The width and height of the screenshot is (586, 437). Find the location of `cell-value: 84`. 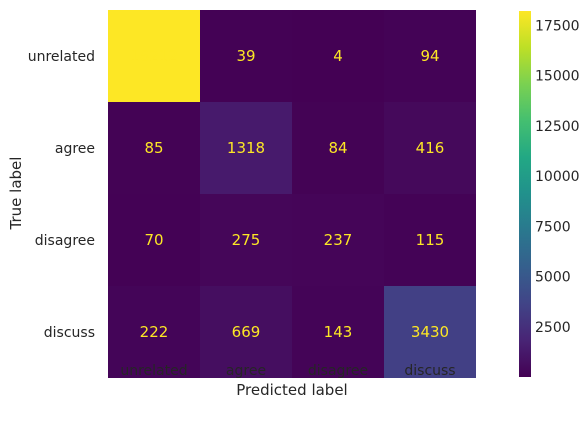

cell-value: 84 is located at coordinates (337, 148).